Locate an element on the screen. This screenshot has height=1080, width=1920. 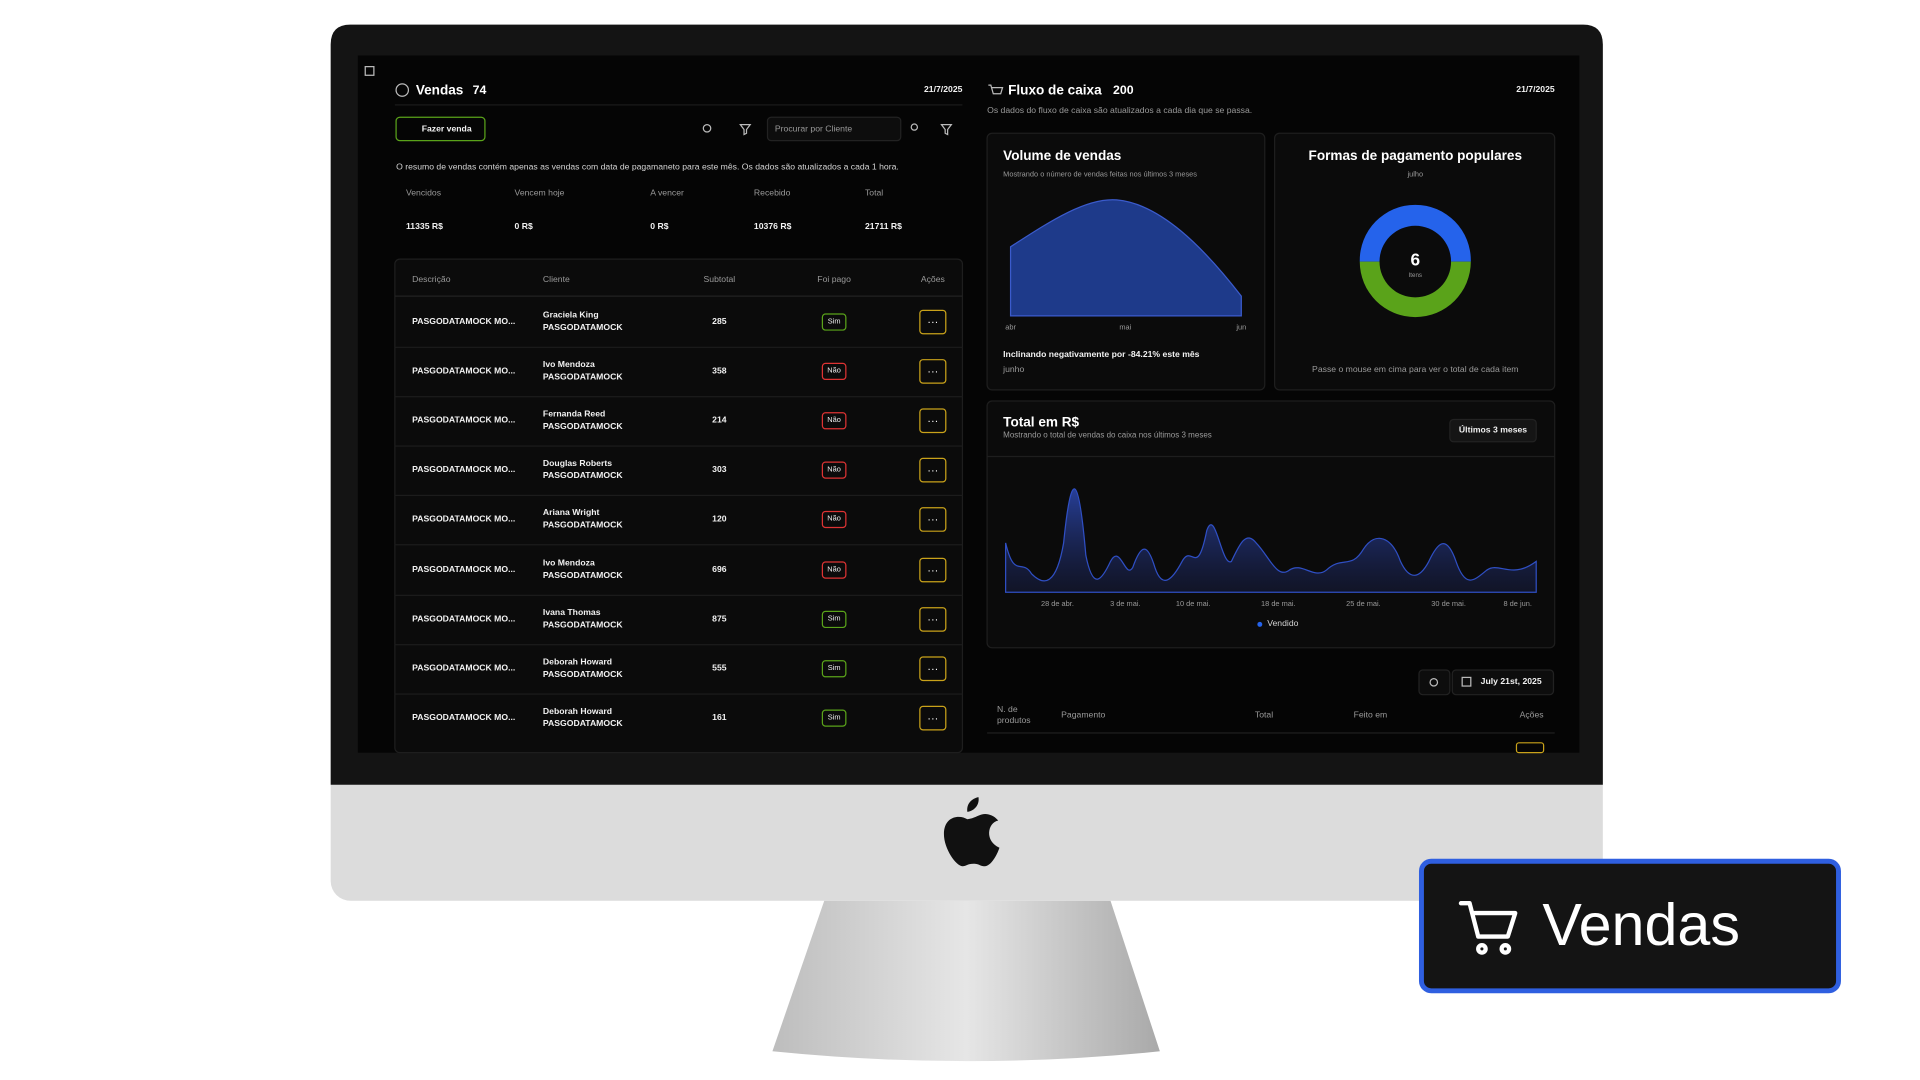
left-date: 21/7/2025 is located at coordinates (943, 90).